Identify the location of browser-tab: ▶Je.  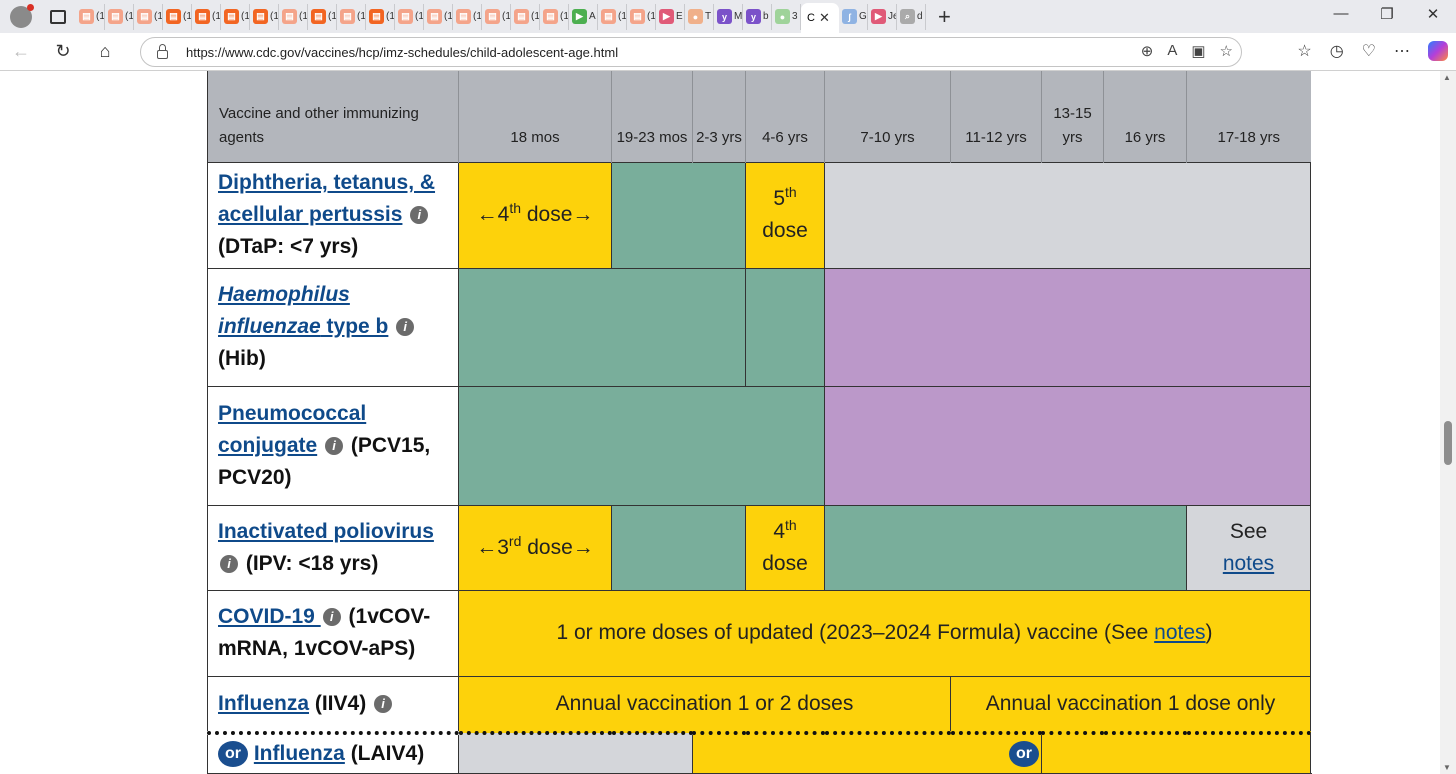
(882, 16).